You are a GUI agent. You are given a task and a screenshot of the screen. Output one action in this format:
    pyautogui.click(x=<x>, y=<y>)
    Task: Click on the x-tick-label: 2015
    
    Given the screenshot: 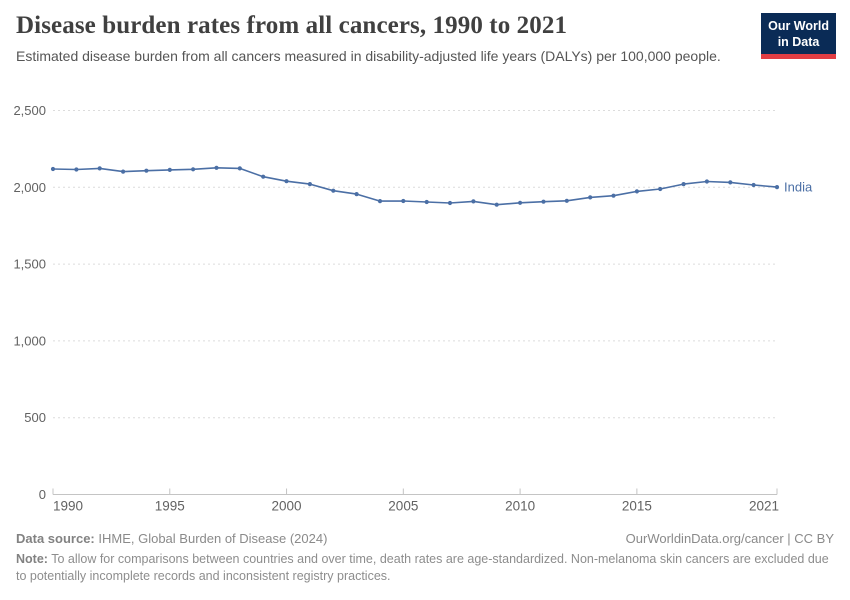 What is the action you would take?
    pyautogui.click(x=637, y=506)
    